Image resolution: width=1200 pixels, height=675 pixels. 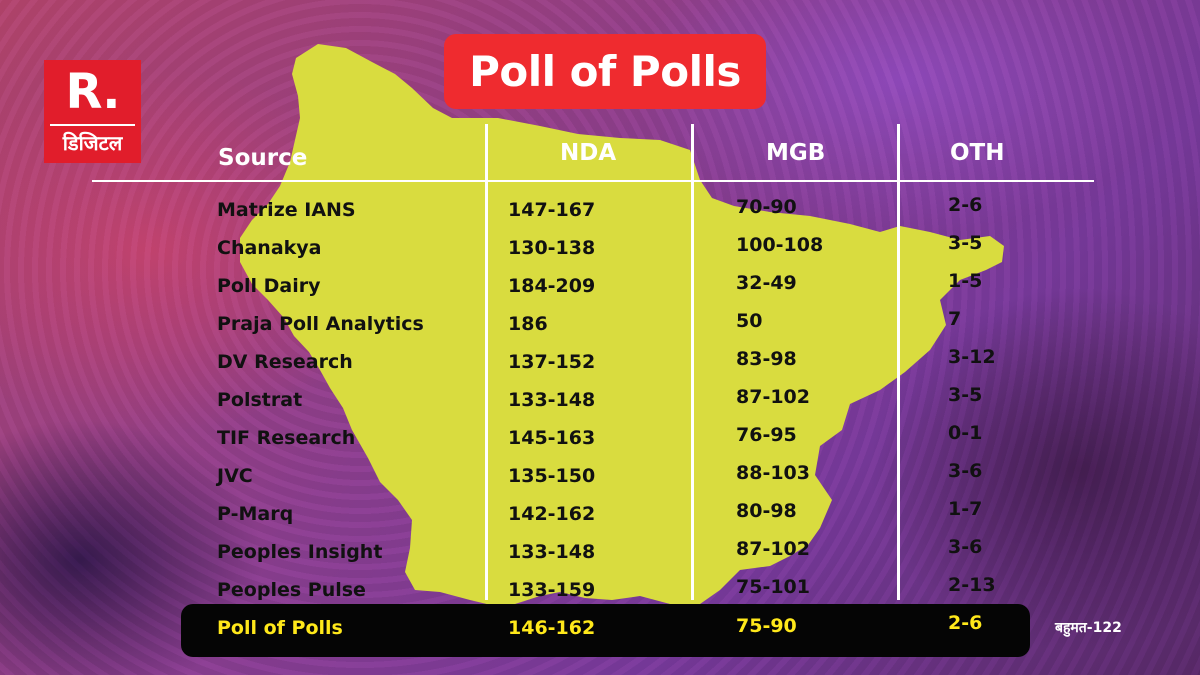 I want to click on summary-oth: 2-6, so click(x=965, y=623).